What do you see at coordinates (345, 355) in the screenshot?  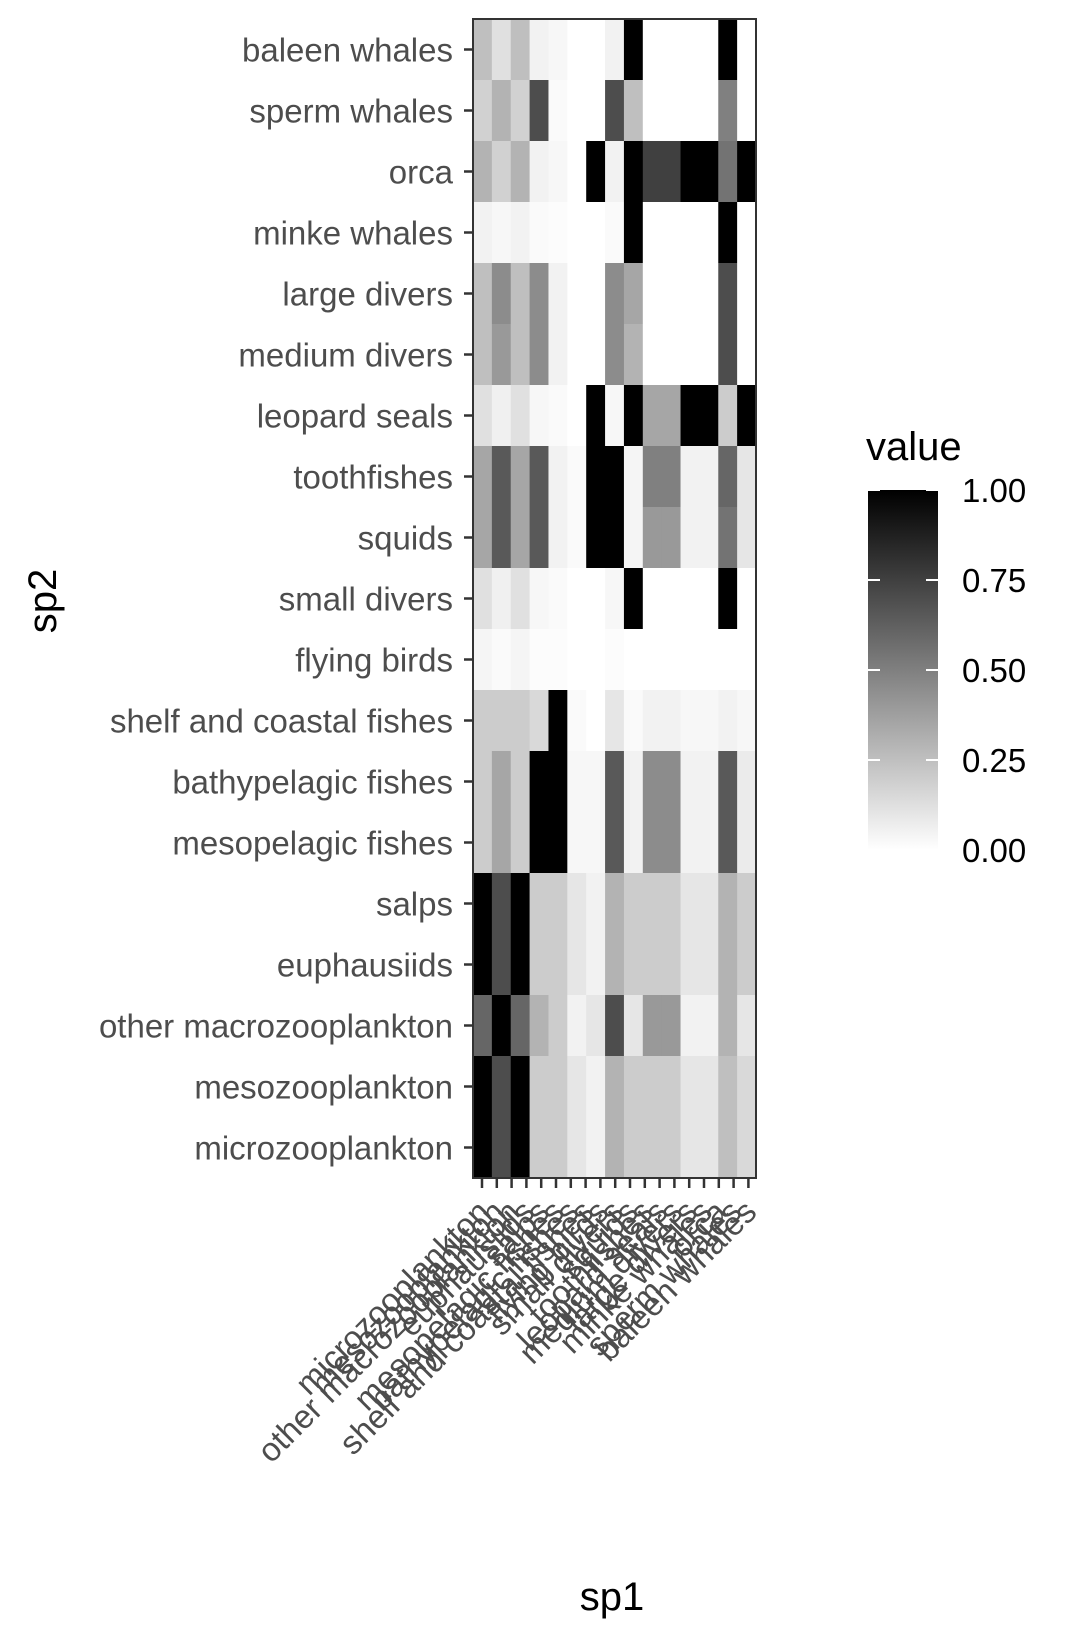 I see `y-tick-label: medium divers` at bounding box center [345, 355].